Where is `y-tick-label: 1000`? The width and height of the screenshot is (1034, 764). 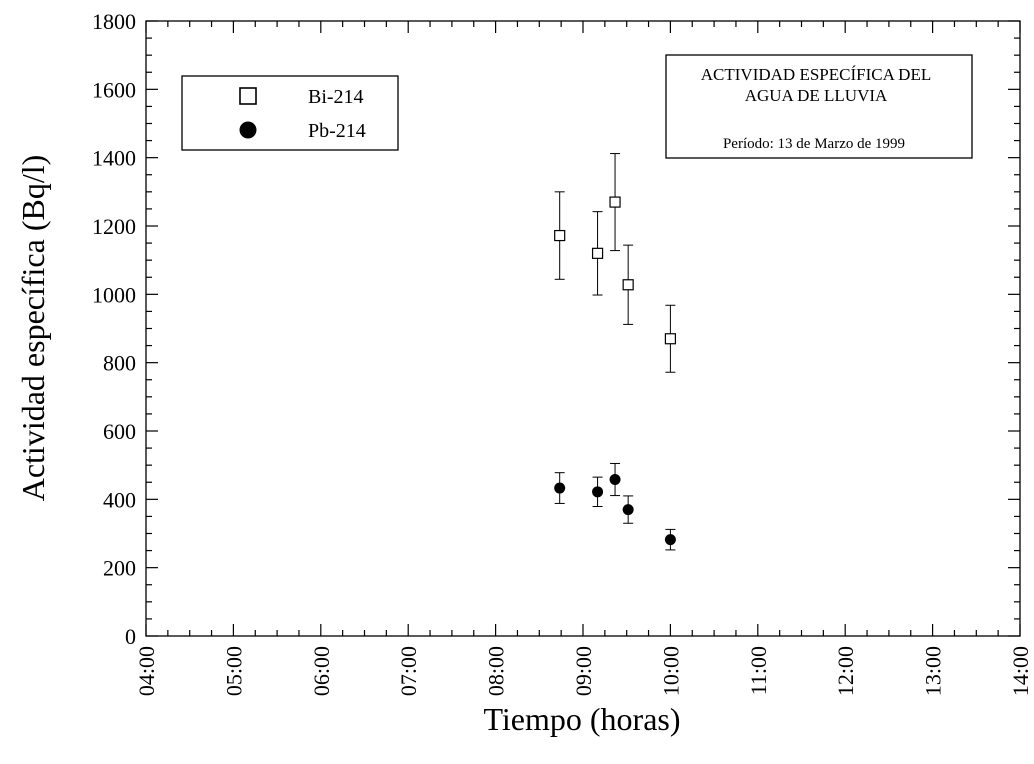
y-tick-label: 1000 is located at coordinates (114, 294).